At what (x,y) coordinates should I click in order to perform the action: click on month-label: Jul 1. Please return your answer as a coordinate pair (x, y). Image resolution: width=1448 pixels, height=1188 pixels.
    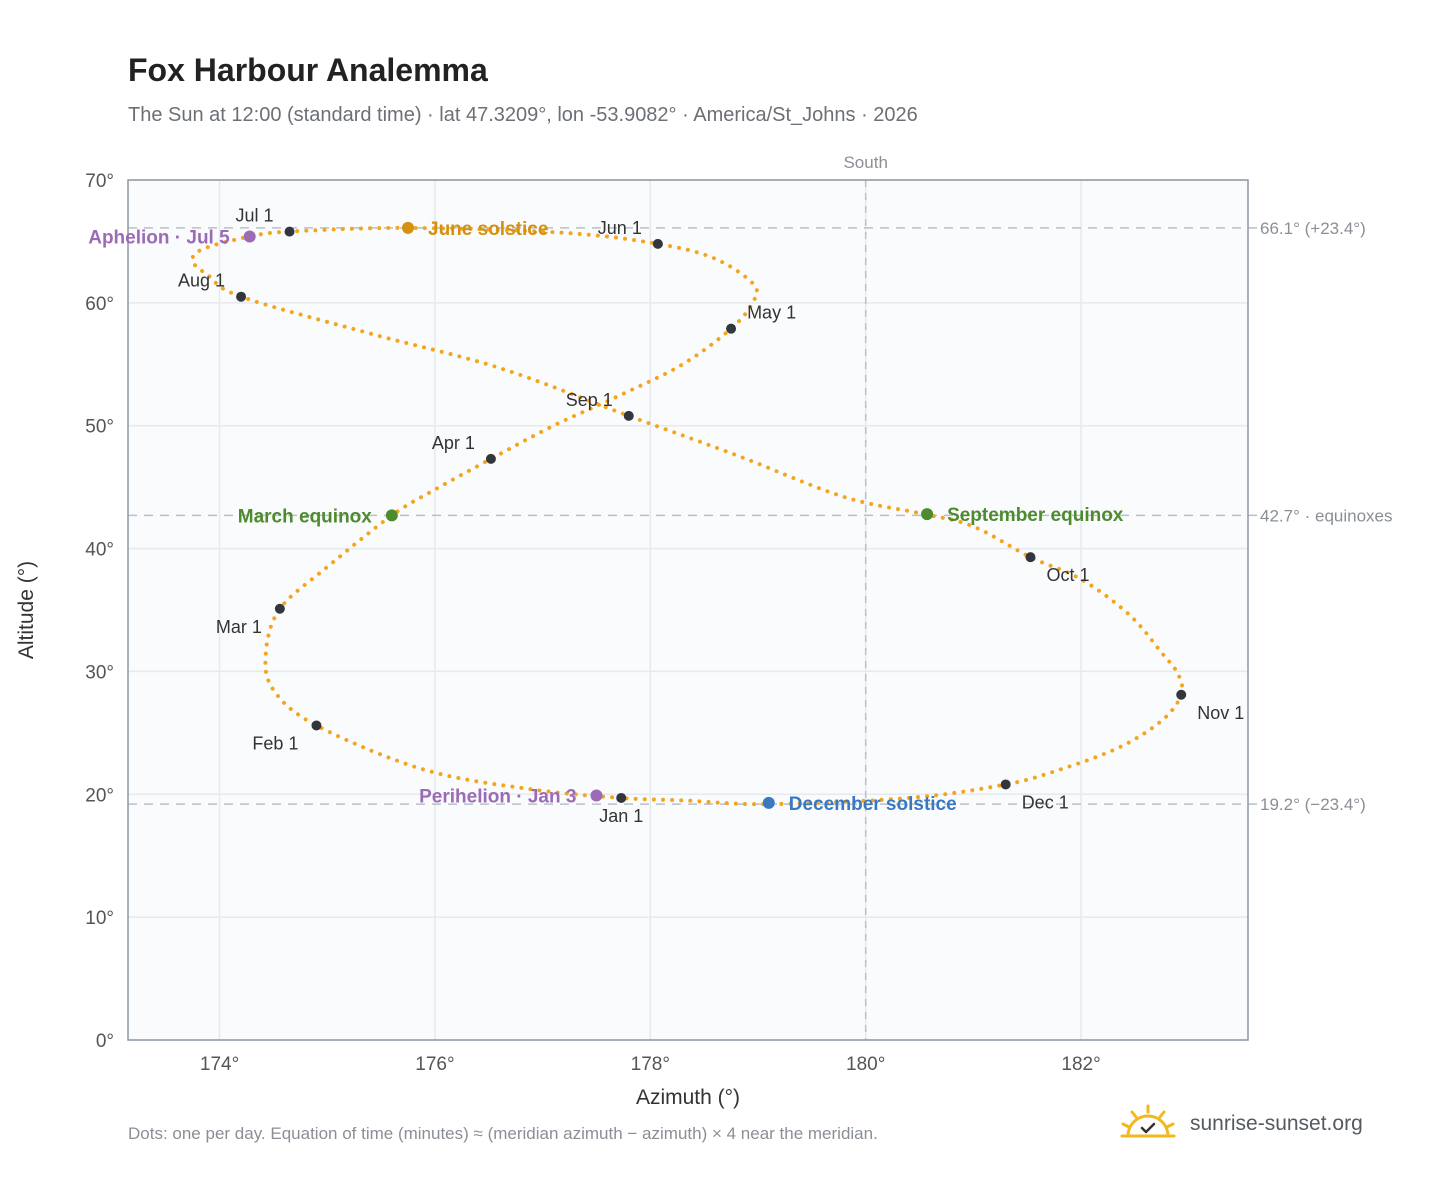
    Looking at the image, I should click on (255, 216).